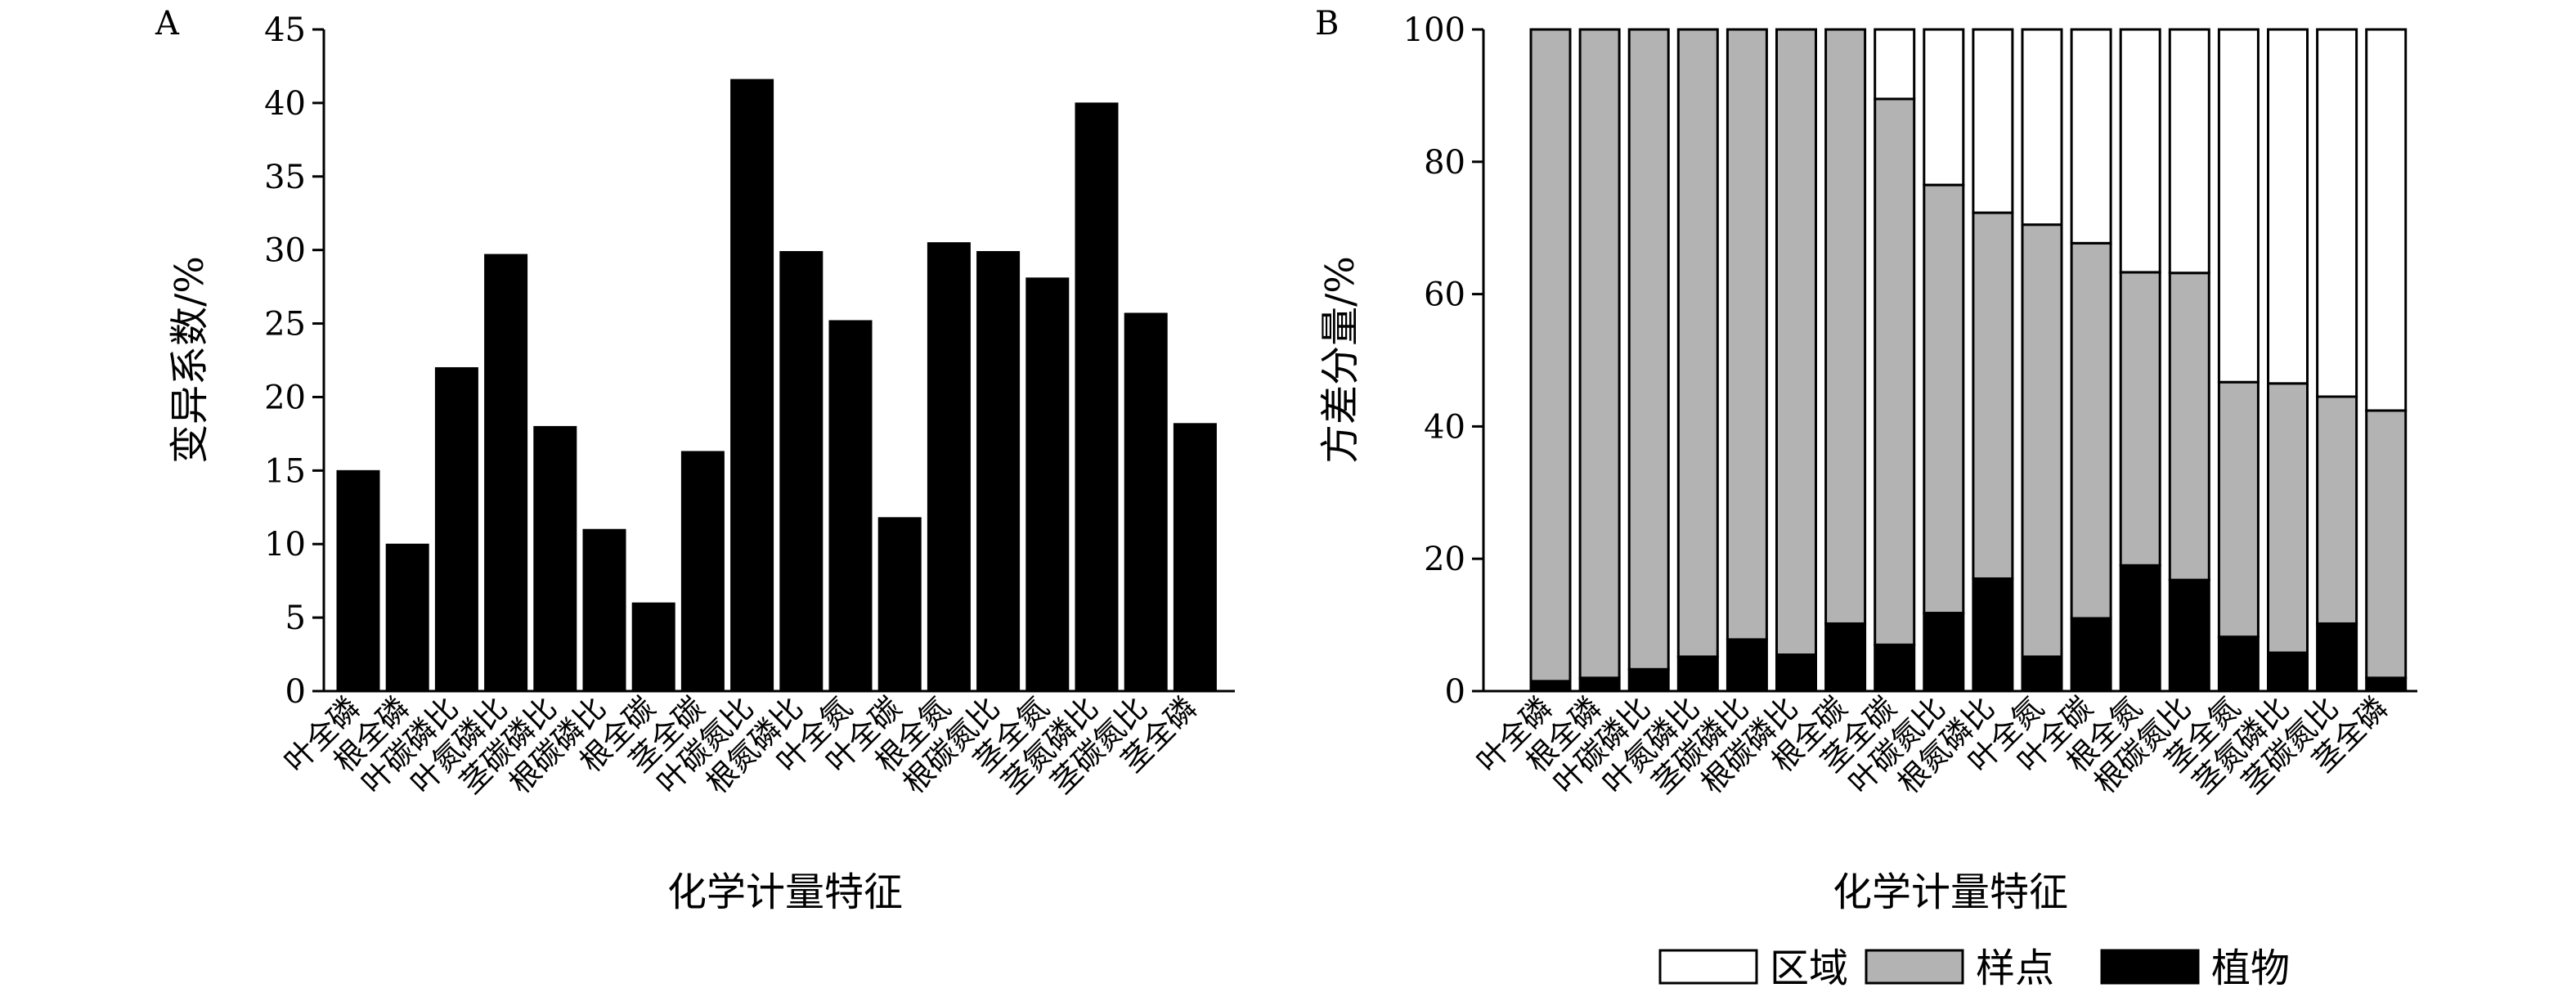 This screenshot has height=997, width=2576. What do you see at coordinates (190, 360) in the screenshot?
I see `panel-a-y-axis-title: 变异系数/%` at bounding box center [190, 360].